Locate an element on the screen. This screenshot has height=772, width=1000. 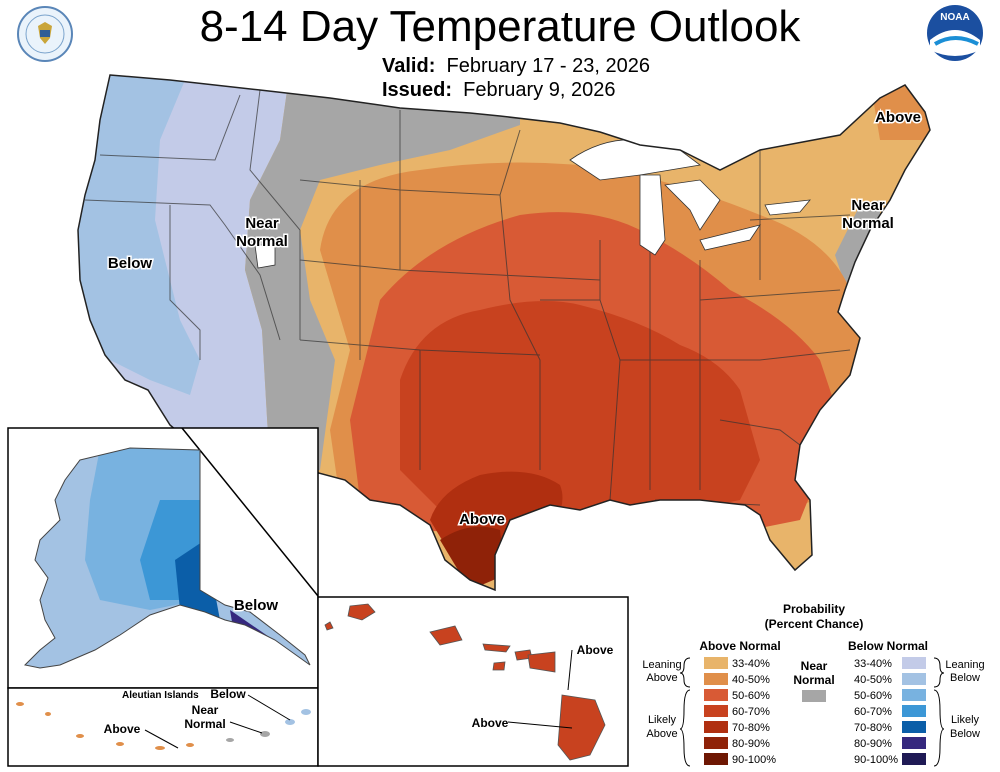
legend-above-range-5: 80-90% is located at coordinates (751, 744).